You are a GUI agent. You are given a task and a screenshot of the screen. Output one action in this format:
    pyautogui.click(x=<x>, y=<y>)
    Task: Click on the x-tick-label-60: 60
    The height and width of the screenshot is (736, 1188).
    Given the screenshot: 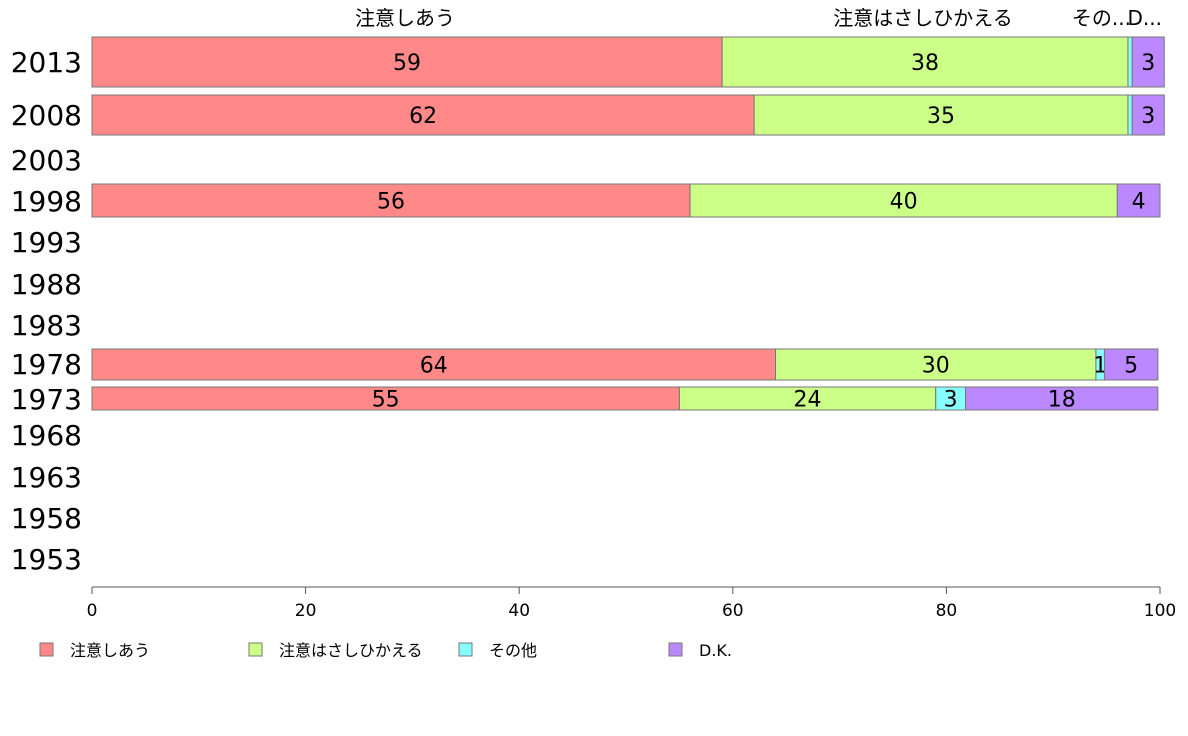 What is the action you would take?
    pyautogui.click(x=733, y=611)
    